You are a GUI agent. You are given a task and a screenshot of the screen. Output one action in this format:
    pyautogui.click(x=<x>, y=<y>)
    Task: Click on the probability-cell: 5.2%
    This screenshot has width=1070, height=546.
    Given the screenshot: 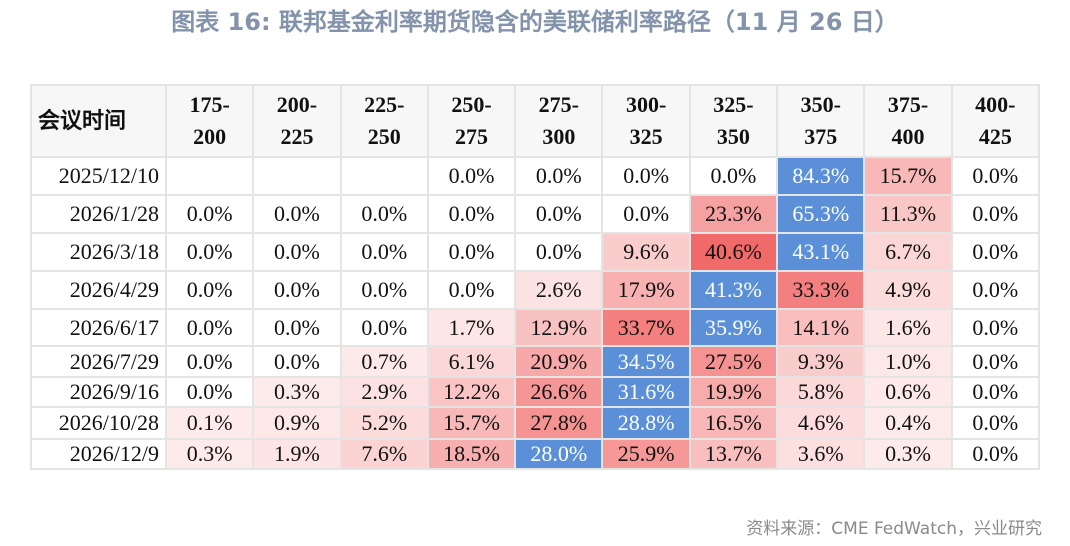 What is the action you would take?
    pyautogui.click(x=384, y=423)
    